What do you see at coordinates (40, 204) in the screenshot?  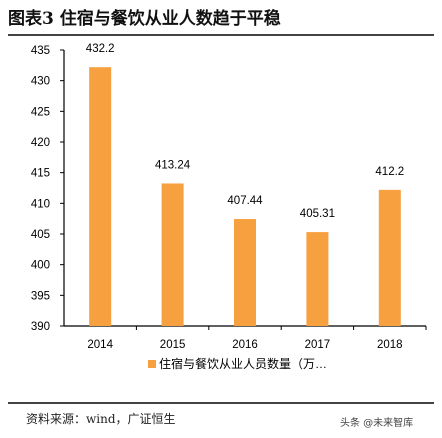 I see `y-tick-label: 410` at bounding box center [40, 204].